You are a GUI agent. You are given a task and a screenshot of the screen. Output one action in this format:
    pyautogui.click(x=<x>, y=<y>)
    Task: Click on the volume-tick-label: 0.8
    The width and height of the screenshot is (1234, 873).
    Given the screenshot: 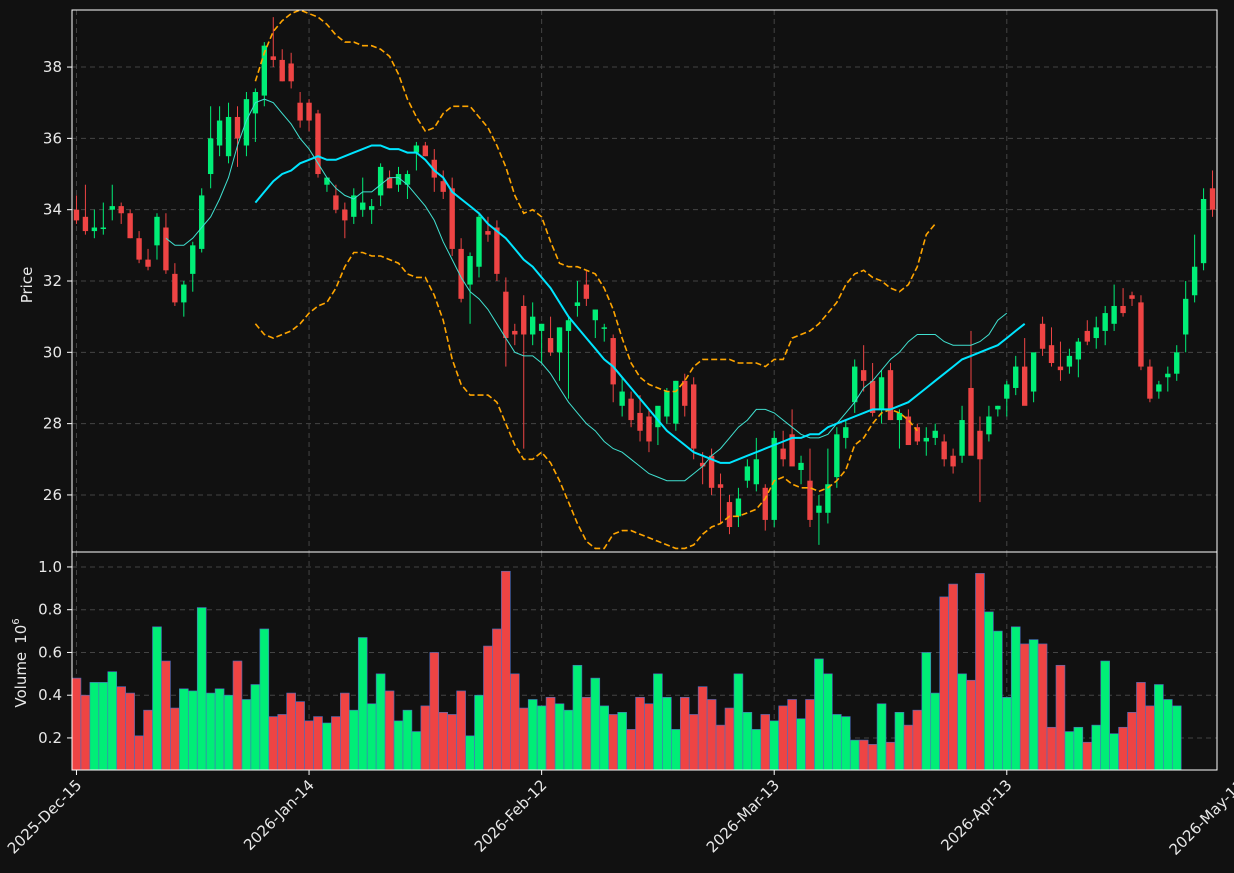 What is the action you would take?
    pyautogui.click(x=50, y=610)
    